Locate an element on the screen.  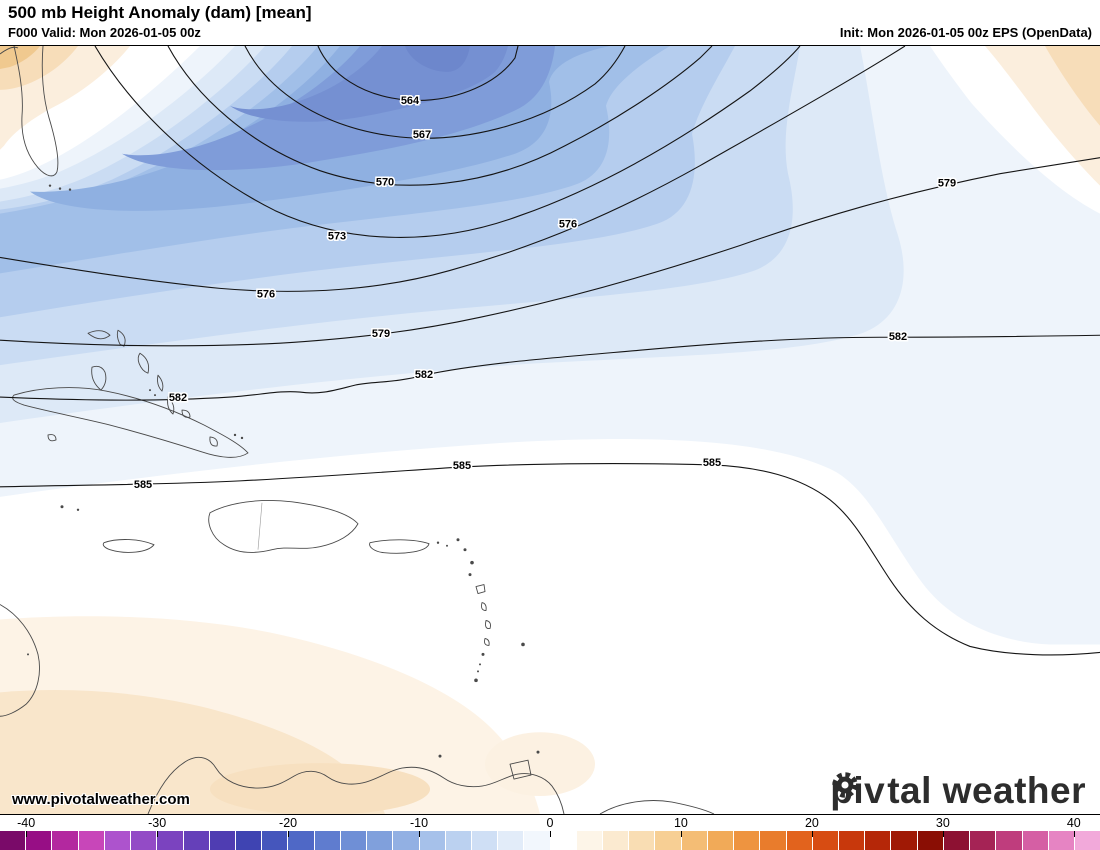
colorbar-segments is located at coordinates (550, 840).